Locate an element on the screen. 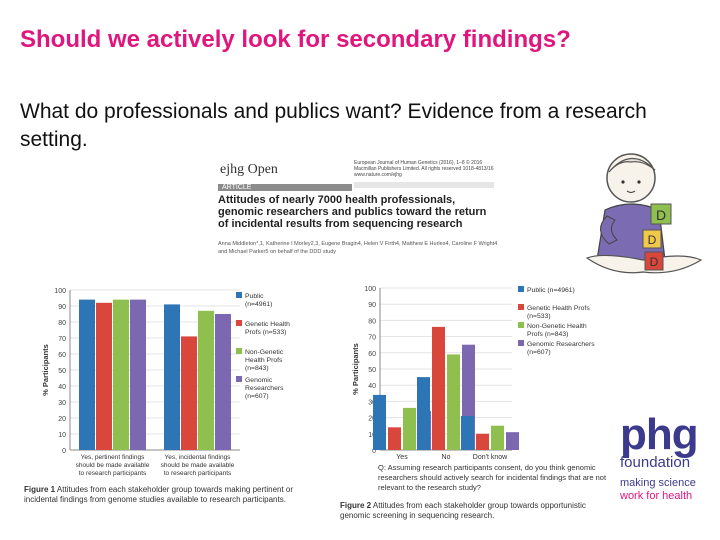 This screenshot has width=720, height=540. legend-label: (n=843) is located at coordinates (257, 368).